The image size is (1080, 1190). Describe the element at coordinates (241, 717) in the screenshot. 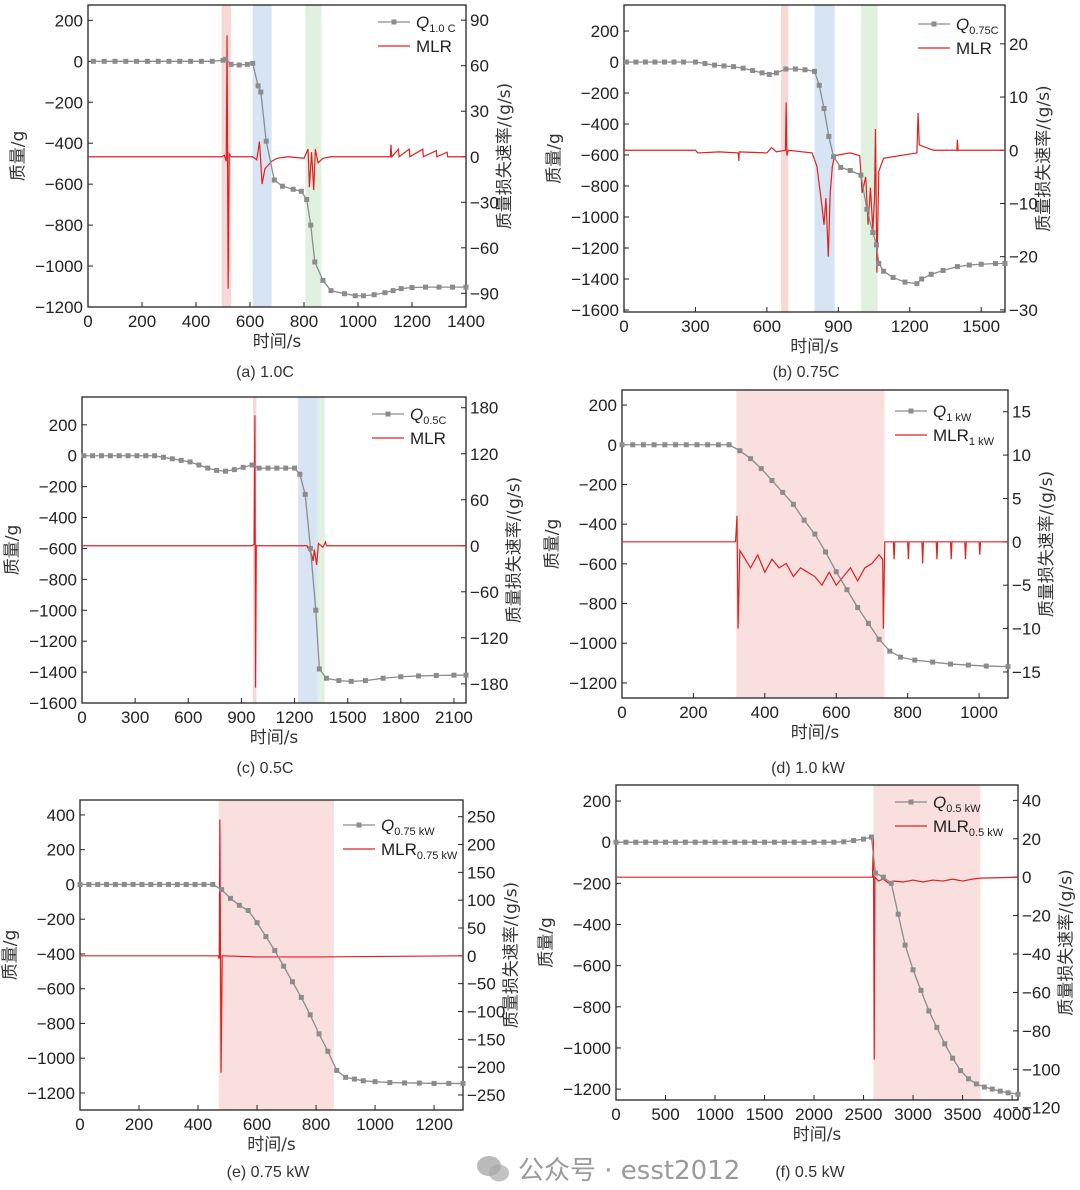

I see `x-tick-label: 900` at that location.